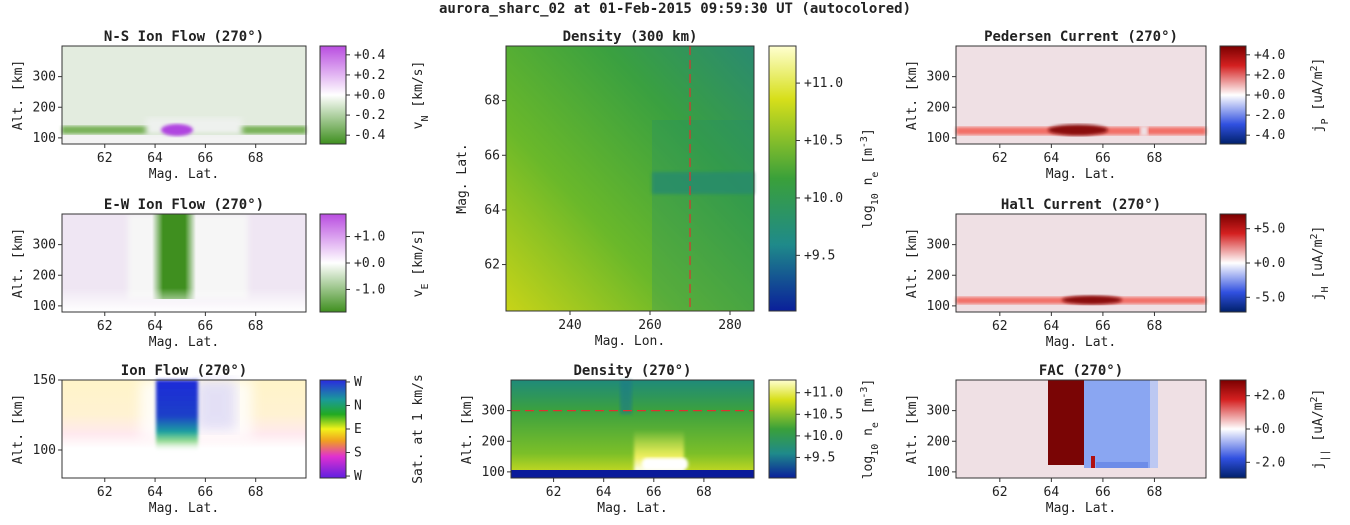 The image size is (1350, 525). I want to click on ns-ytick-label: 100, so click(44, 138).